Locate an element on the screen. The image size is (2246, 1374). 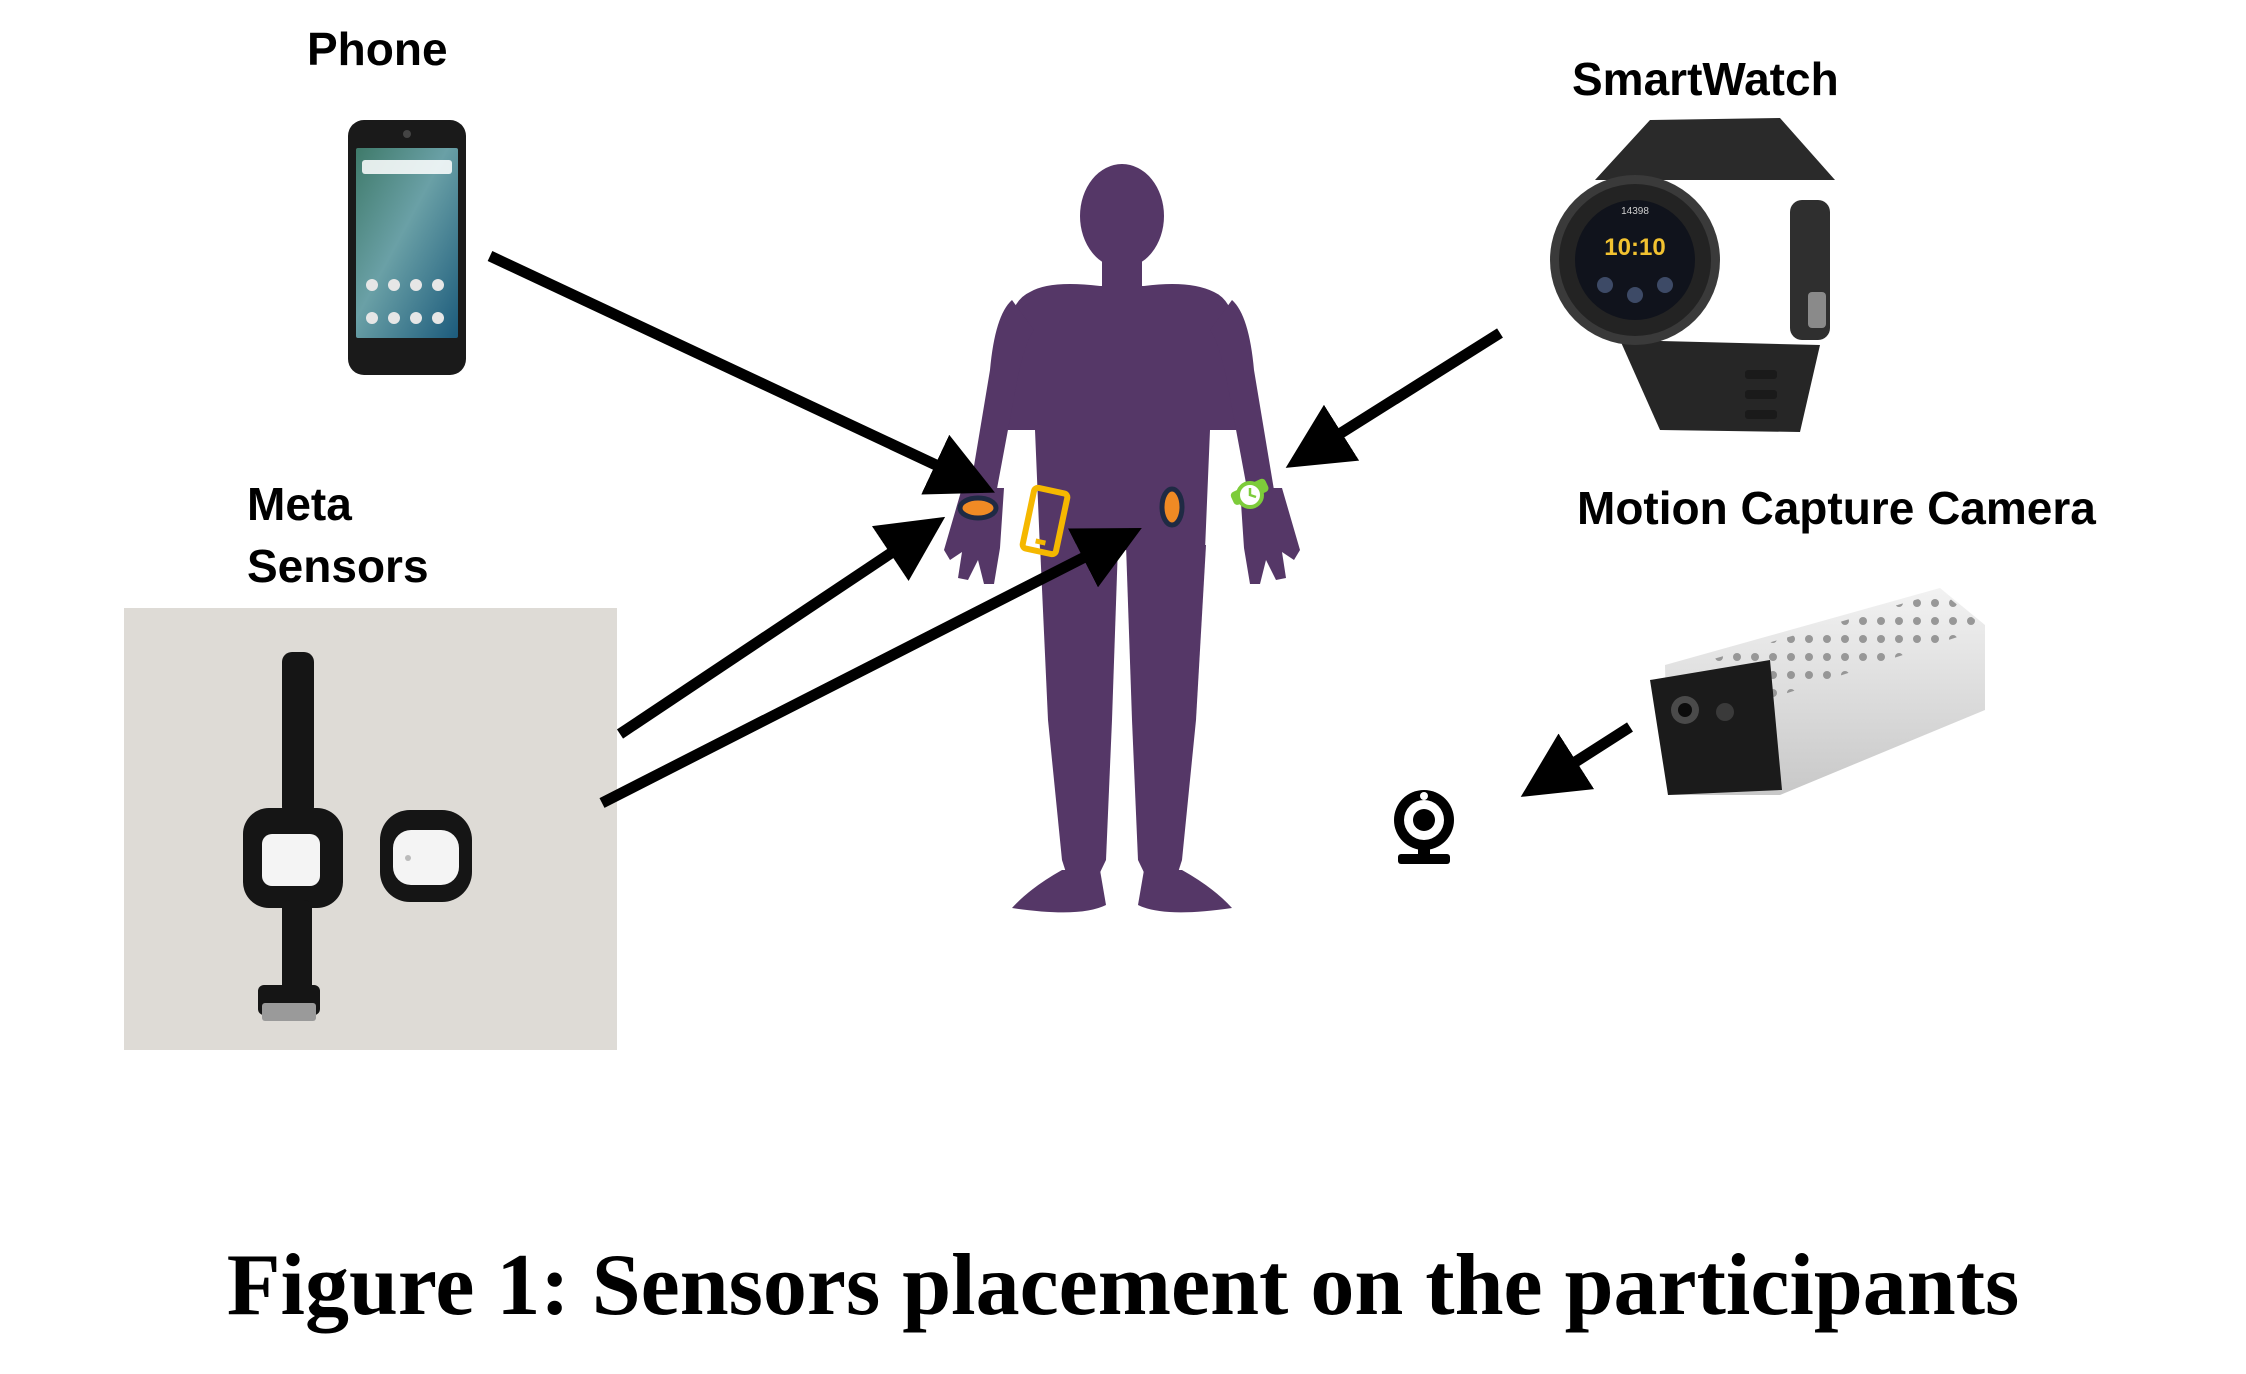
smartwatch-label: SmartWatch is located at coordinates (1705, 79).